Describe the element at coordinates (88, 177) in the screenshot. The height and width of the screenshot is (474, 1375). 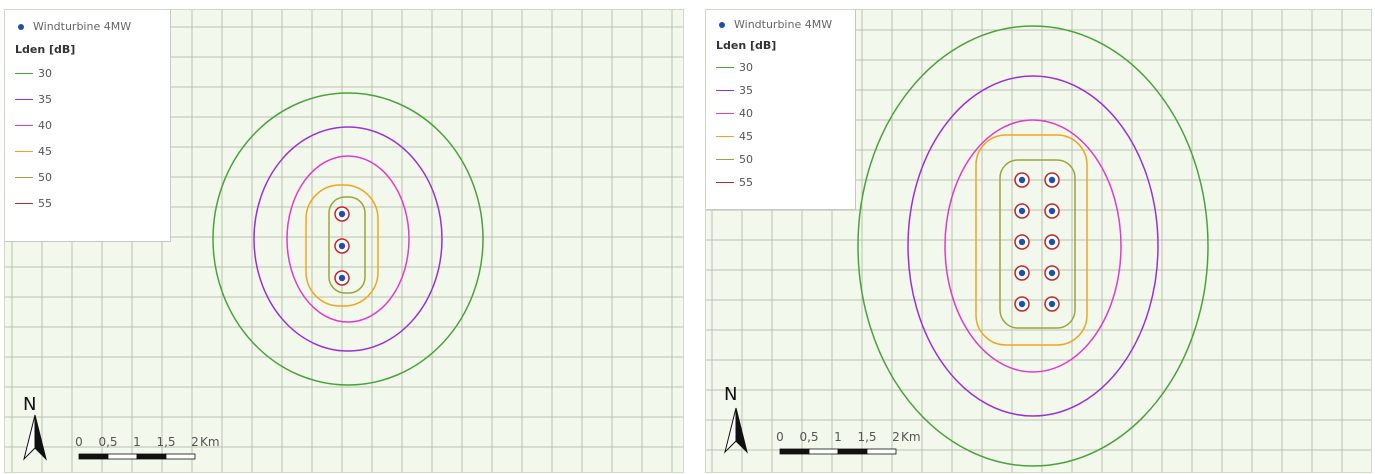
I see `legend-level-50: 50` at that location.